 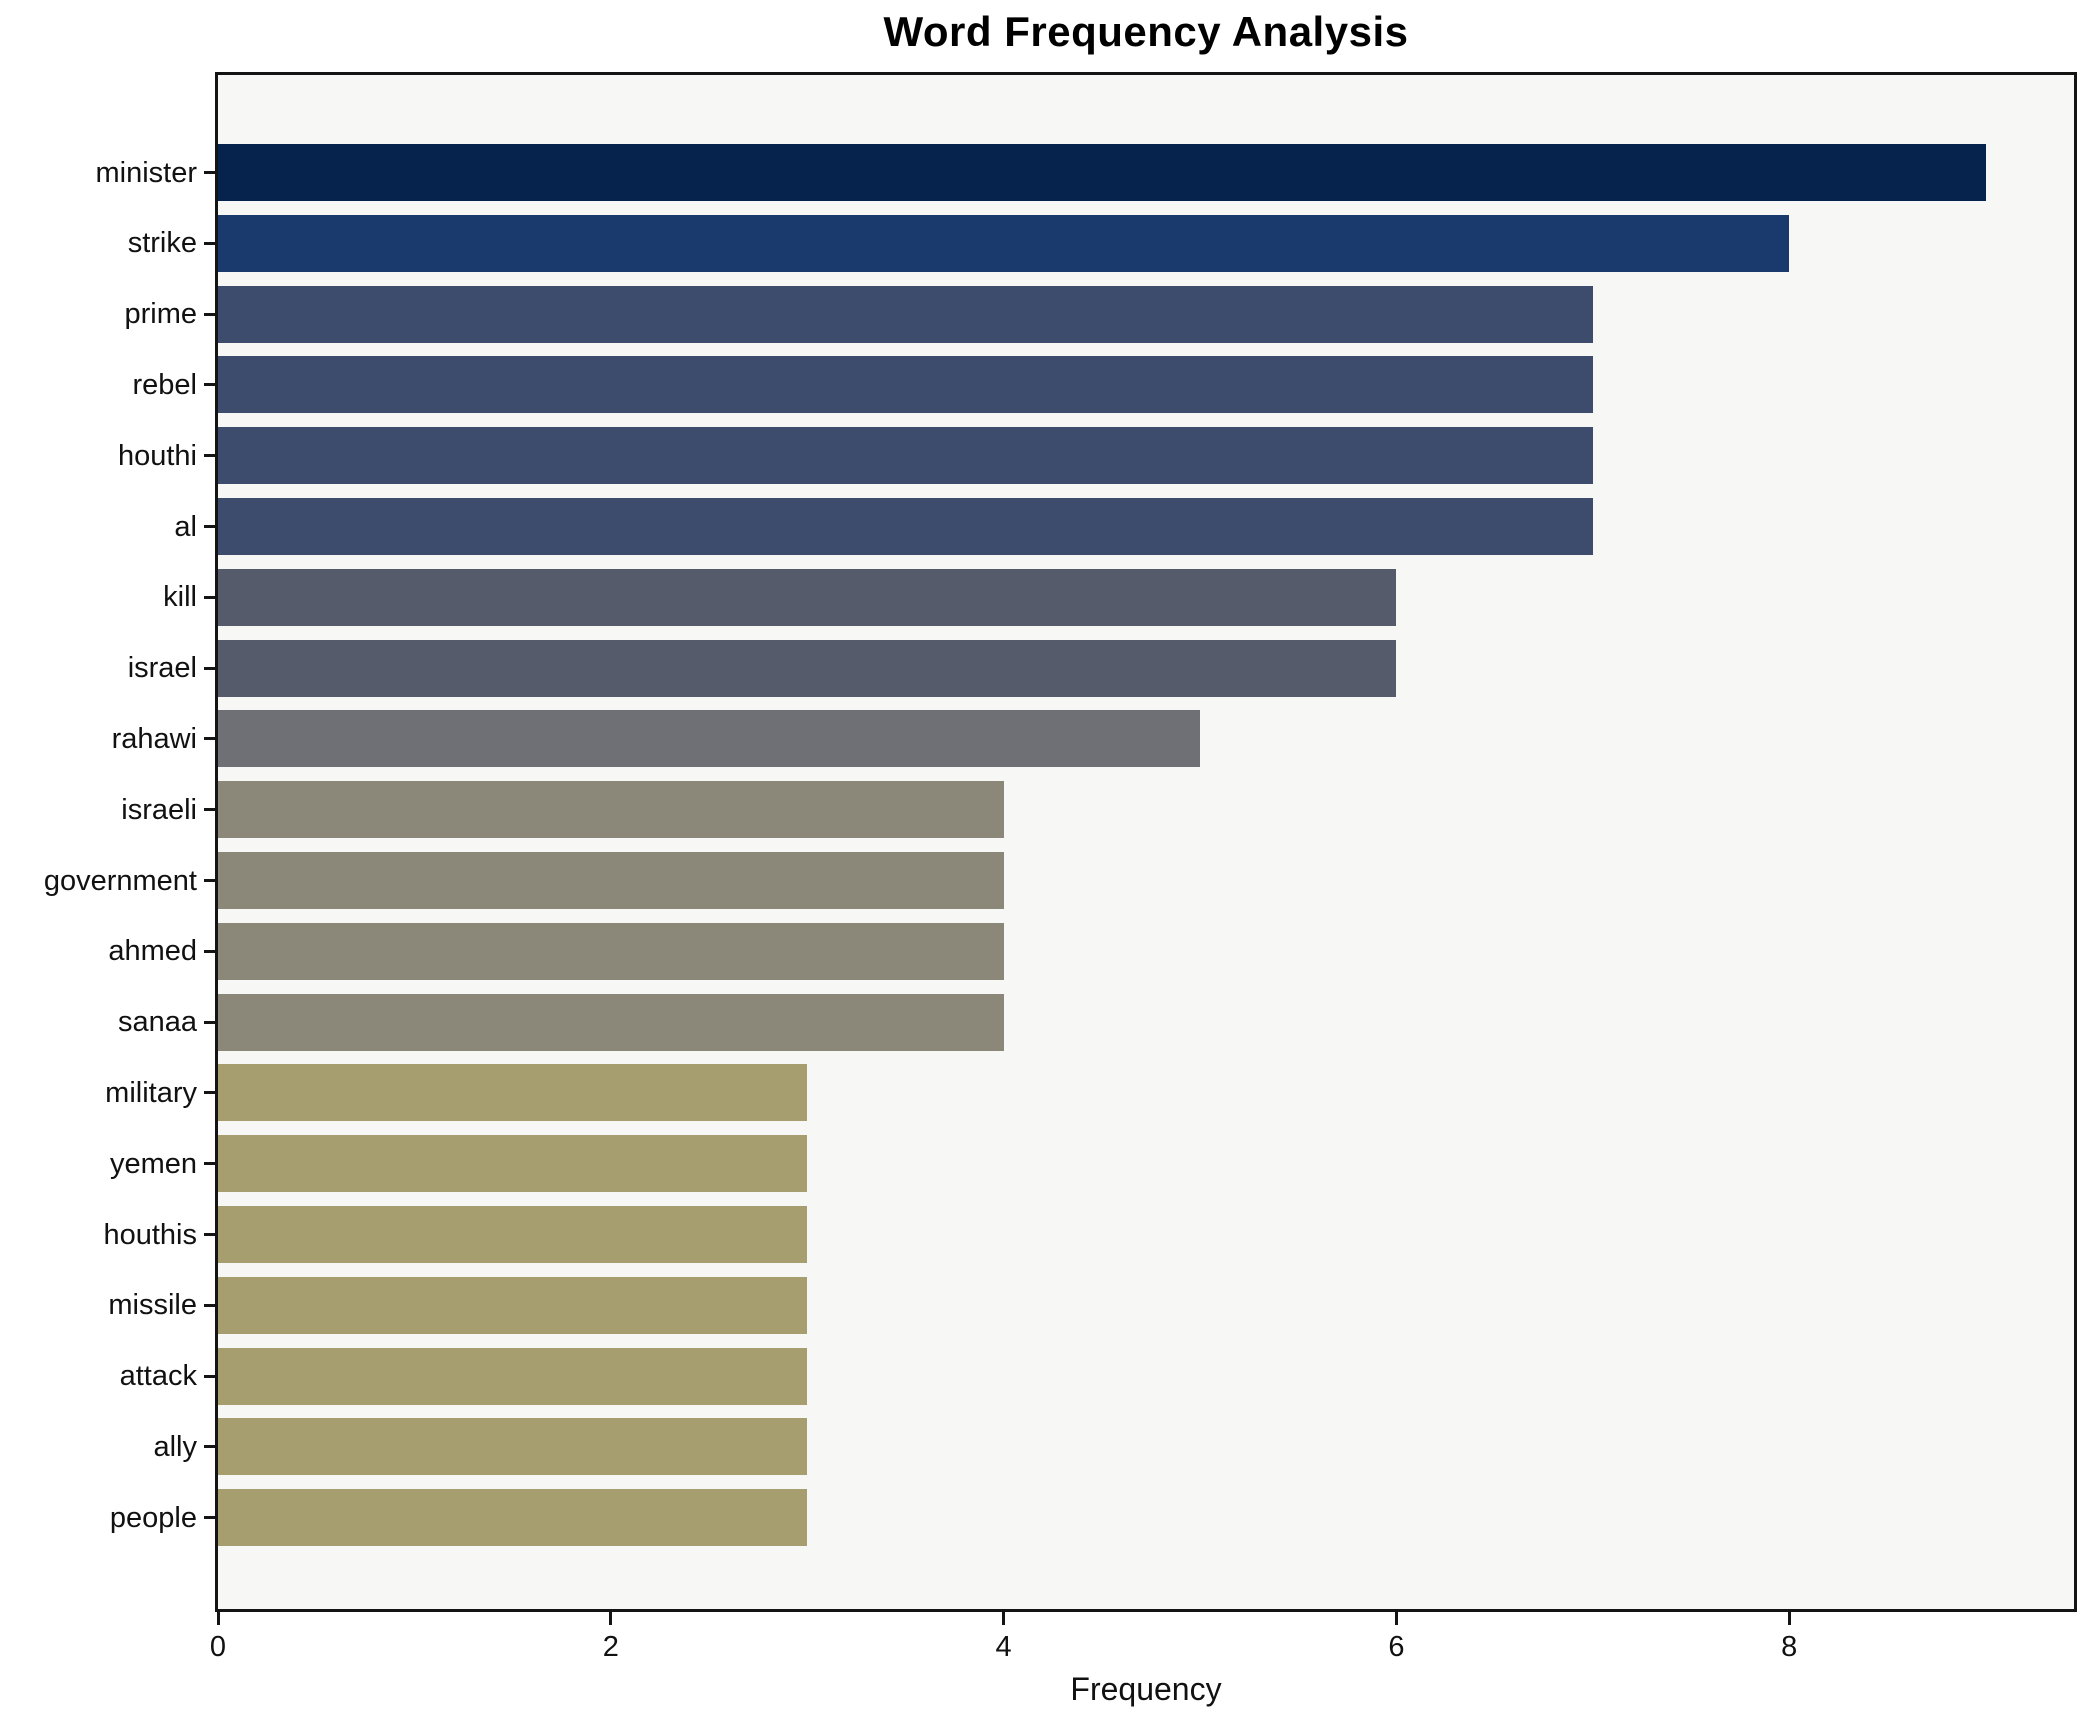 What do you see at coordinates (610, 1647) in the screenshot?
I see `x-tick-label-2: 2` at bounding box center [610, 1647].